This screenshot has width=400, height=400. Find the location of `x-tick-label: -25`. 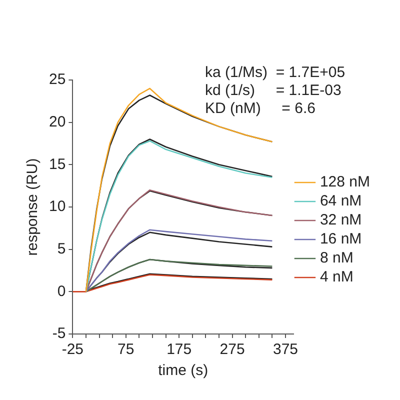

x-tick-label: -25 is located at coordinates (73, 349).